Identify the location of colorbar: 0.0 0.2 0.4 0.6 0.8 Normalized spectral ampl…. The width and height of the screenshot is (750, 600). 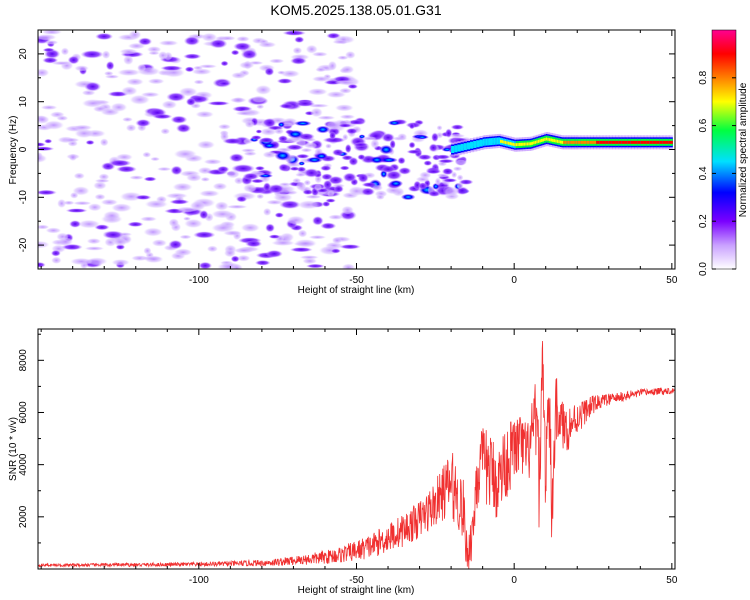
(723, 152).